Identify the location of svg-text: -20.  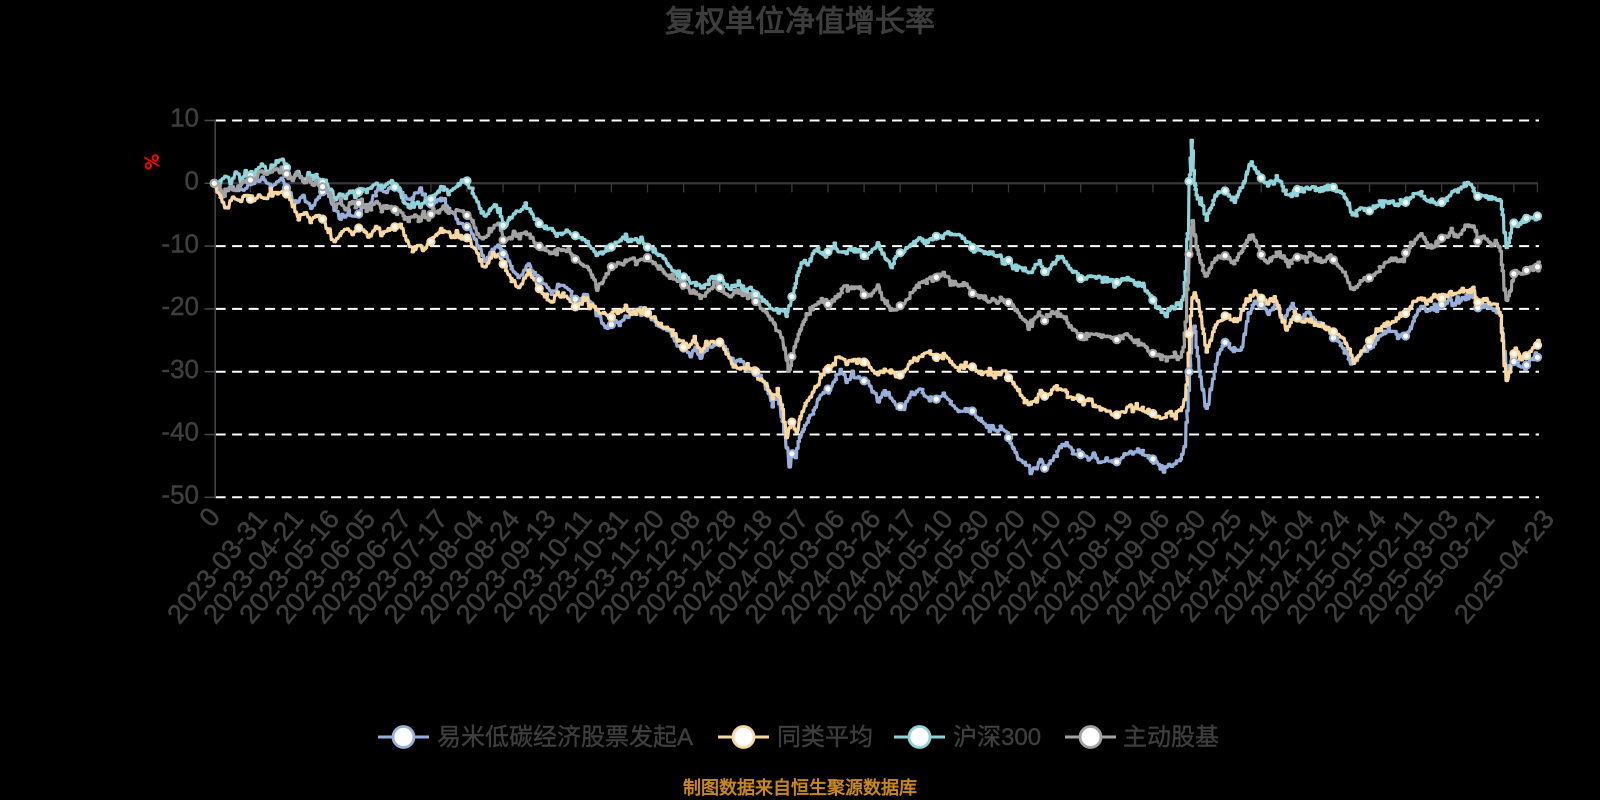
(180, 306).